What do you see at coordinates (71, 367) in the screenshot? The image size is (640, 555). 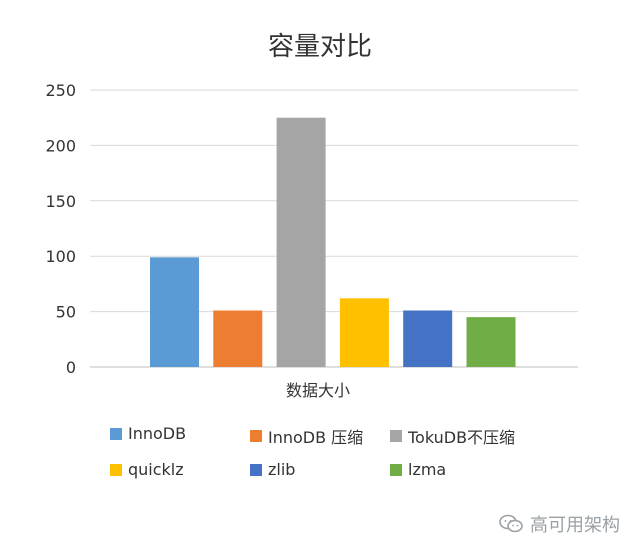 I see `y-tick-label: 0` at bounding box center [71, 367].